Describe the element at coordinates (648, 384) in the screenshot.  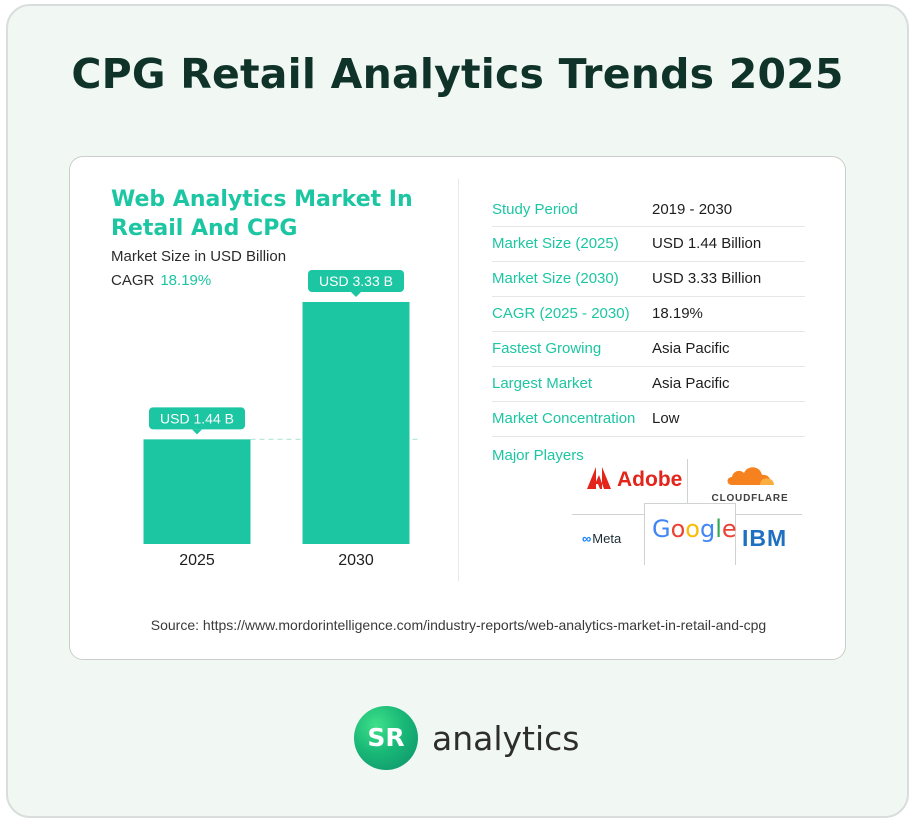
I see `stat-row: Largest Market Asia Pacific` at that location.